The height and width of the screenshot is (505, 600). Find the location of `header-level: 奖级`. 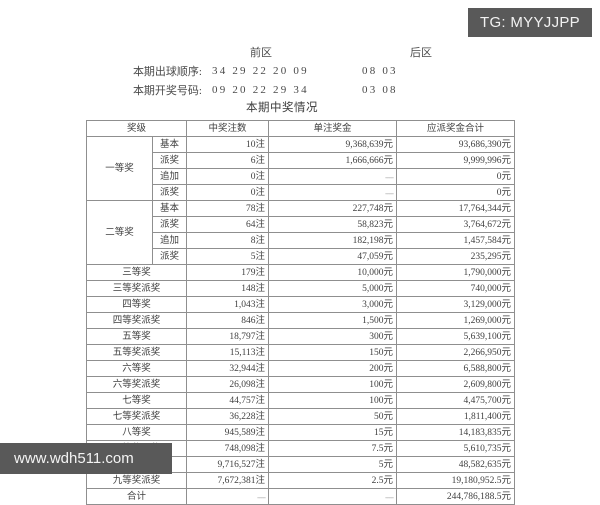

header-level: 奖级 is located at coordinates (136, 128).